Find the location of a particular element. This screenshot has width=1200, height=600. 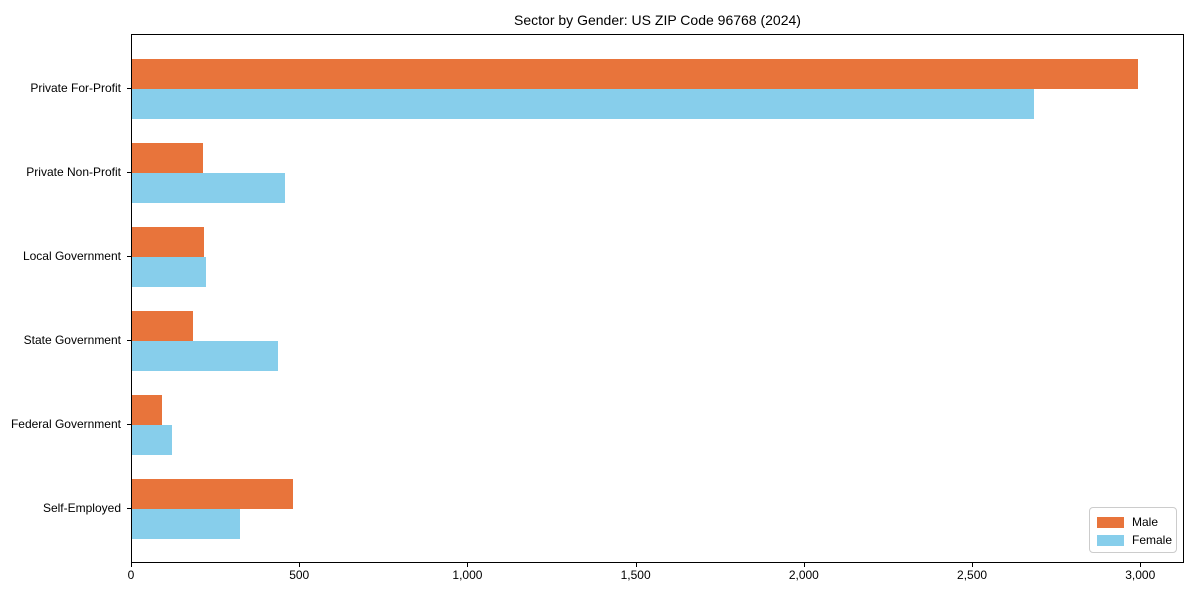

y-tick-label-local-government: Local Government is located at coordinates (71, 256).